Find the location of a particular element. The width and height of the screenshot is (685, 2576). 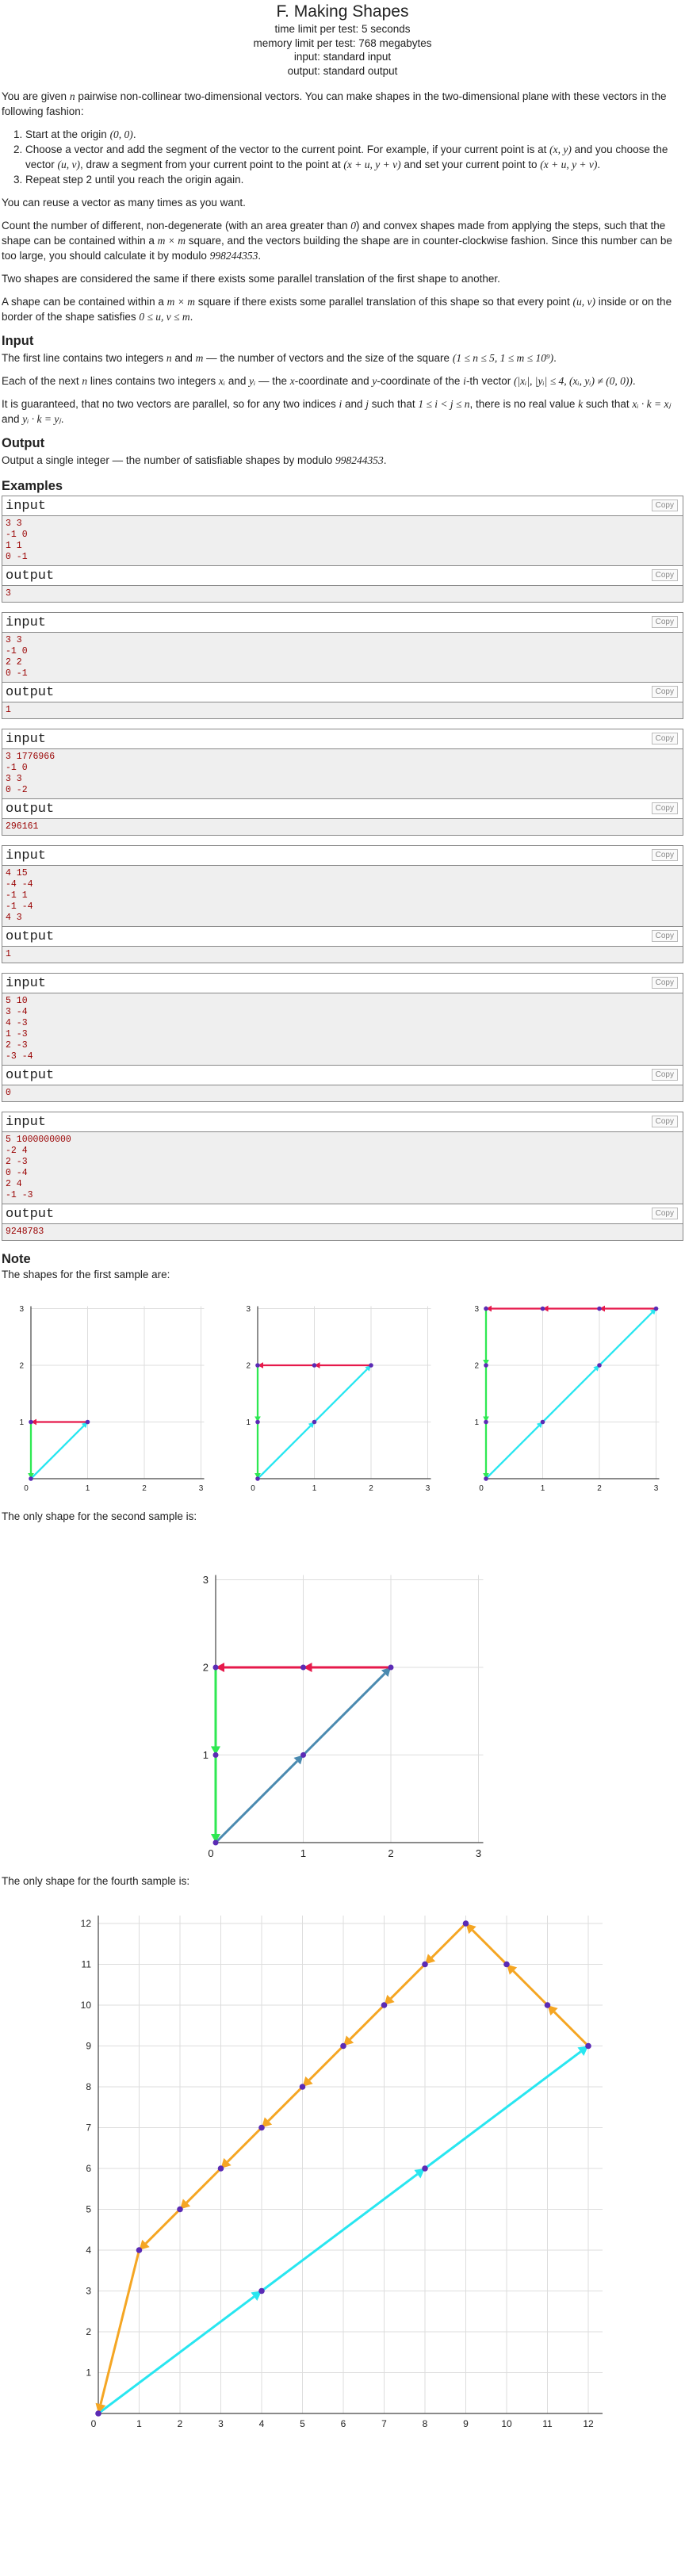

example-output-content: 1 is located at coordinates (342, 955).